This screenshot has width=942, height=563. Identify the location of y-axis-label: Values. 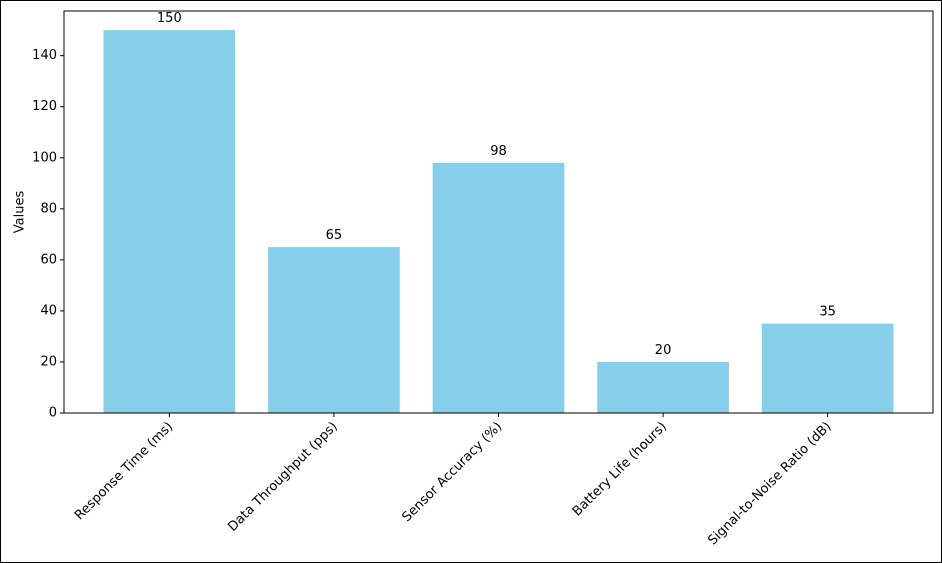
(20, 212).